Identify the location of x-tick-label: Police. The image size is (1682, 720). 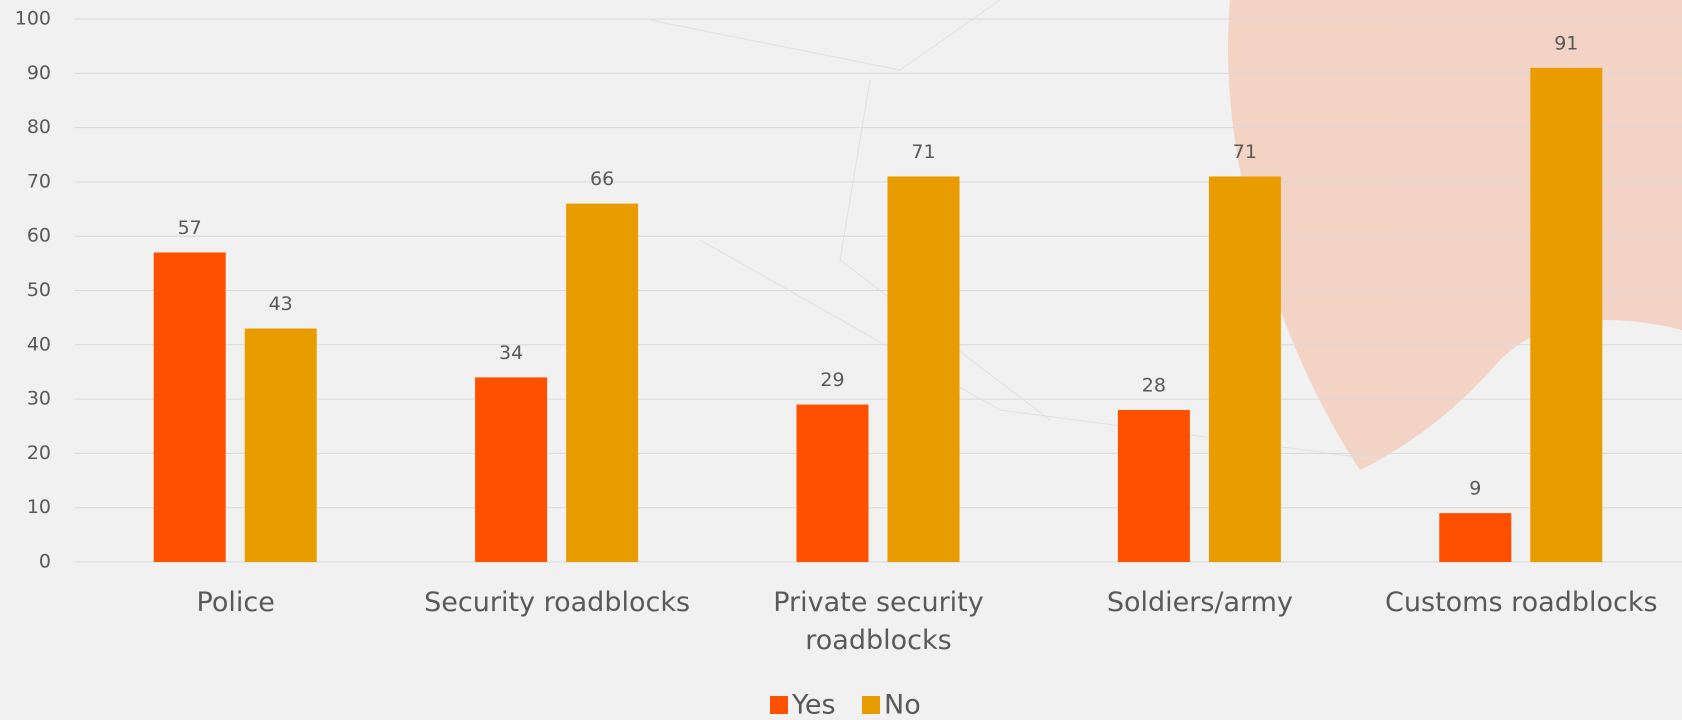
(235, 602).